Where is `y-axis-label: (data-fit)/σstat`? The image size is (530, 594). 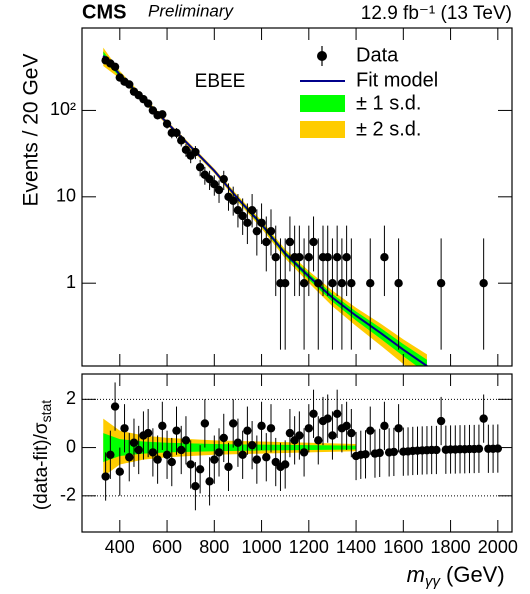 y-axis-label: (data-fit)/σstat is located at coordinates (42, 455).